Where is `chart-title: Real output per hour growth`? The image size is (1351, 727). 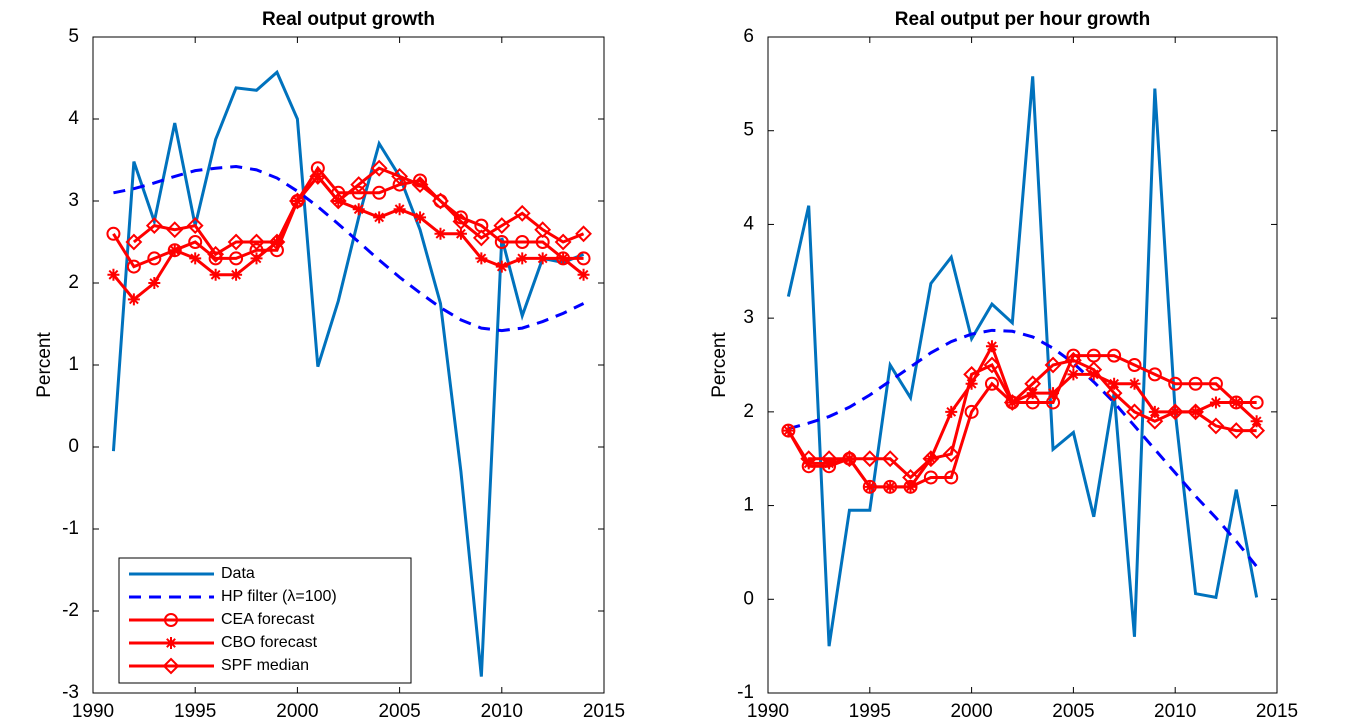
chart-title: Real output per hour growth is located at coordinates (1022, 19).